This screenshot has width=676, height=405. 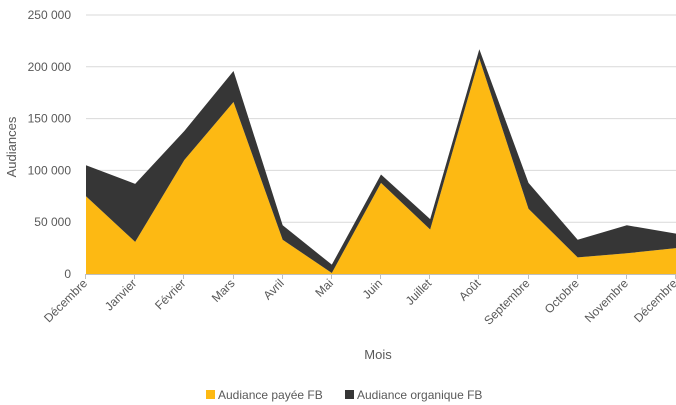 I want to click on y-axis-tick-labels: 0 50 000 100 000 150 000 200 000 250 000, so click(x=50, y=144).